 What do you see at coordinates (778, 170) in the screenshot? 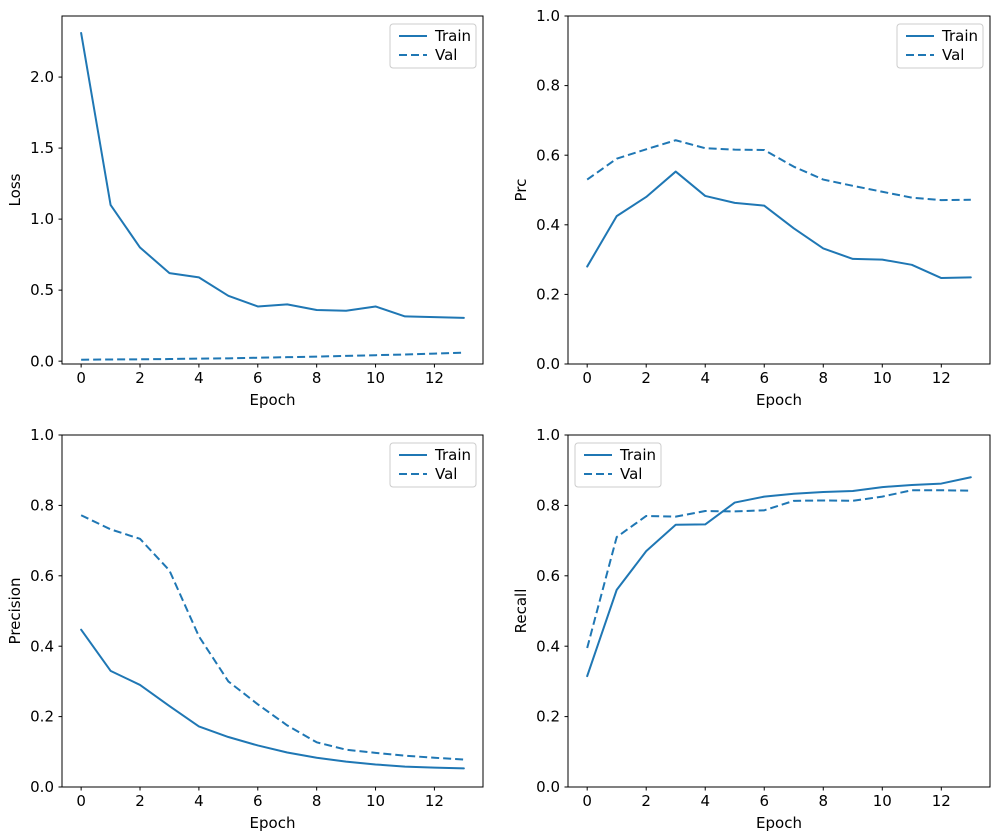
I see `prc-val-line` at bounding box center [778, 170].